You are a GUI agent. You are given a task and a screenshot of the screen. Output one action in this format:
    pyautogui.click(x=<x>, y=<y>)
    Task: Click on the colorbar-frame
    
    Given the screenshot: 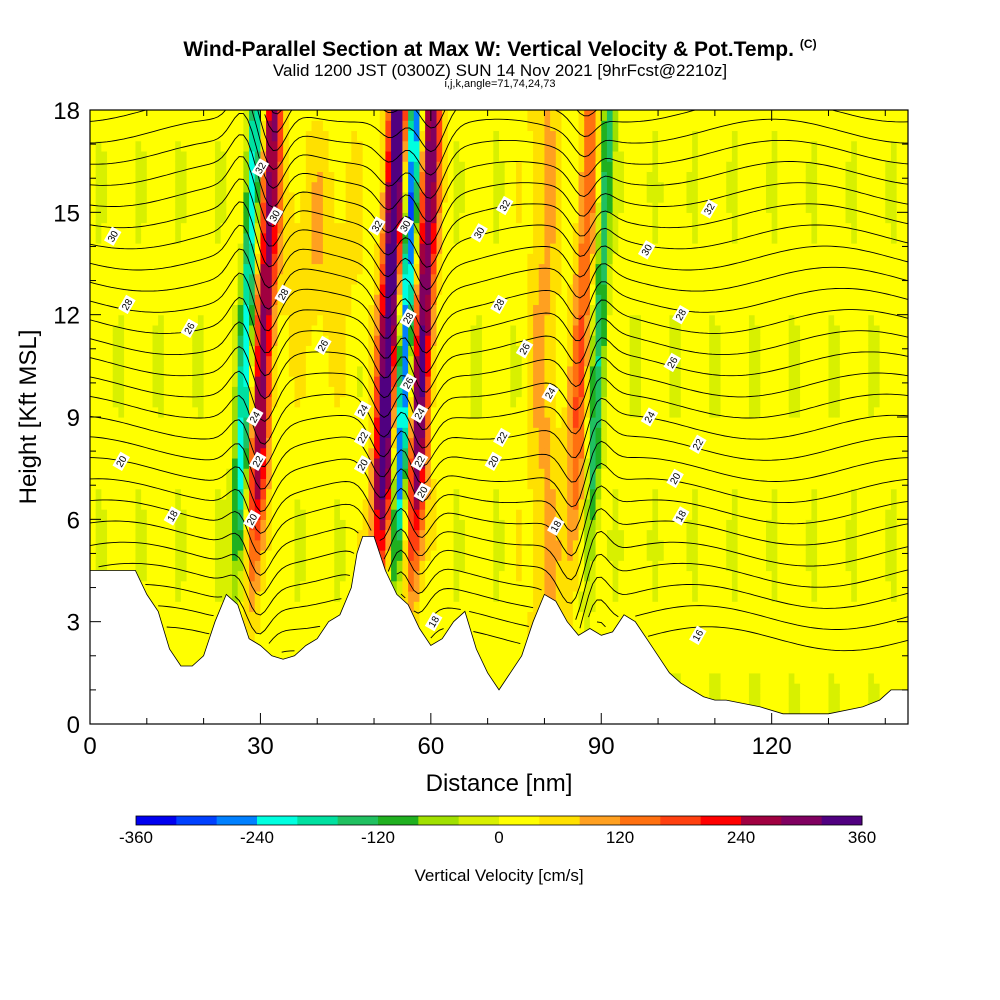 What is the action you would take?
    pyautogui.click(x=499, y=820)
    